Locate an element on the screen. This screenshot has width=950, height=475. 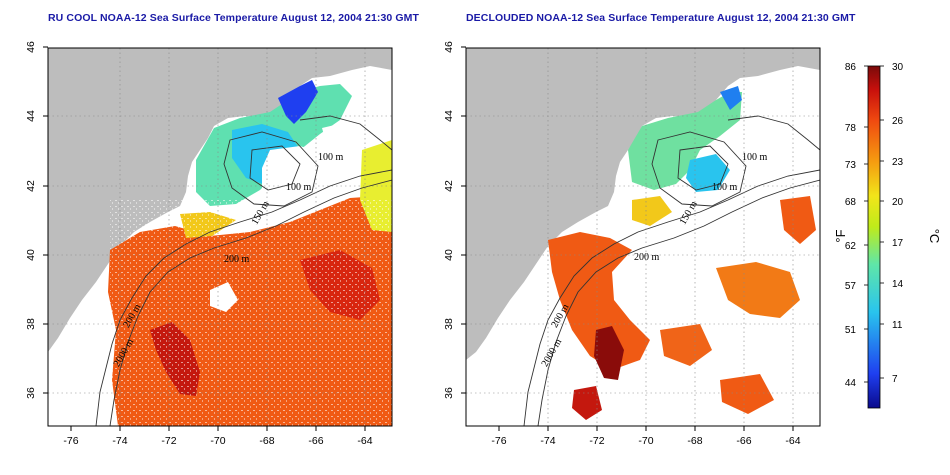
left-y-tick: 36 is located at coordinates (31, 393).